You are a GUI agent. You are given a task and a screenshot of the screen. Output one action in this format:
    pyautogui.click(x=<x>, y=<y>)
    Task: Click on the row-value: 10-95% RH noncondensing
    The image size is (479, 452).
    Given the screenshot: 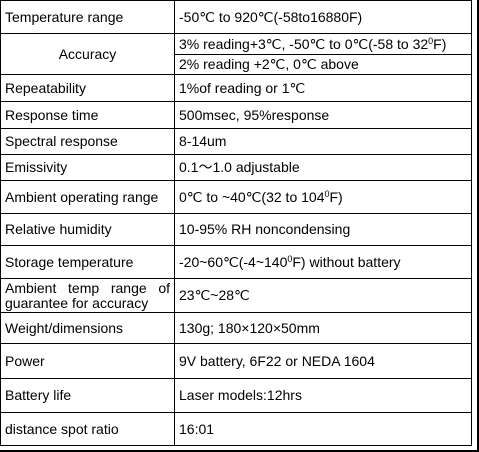 What is the action you would take?
    pyautogui.click(x=323, y=229)
    